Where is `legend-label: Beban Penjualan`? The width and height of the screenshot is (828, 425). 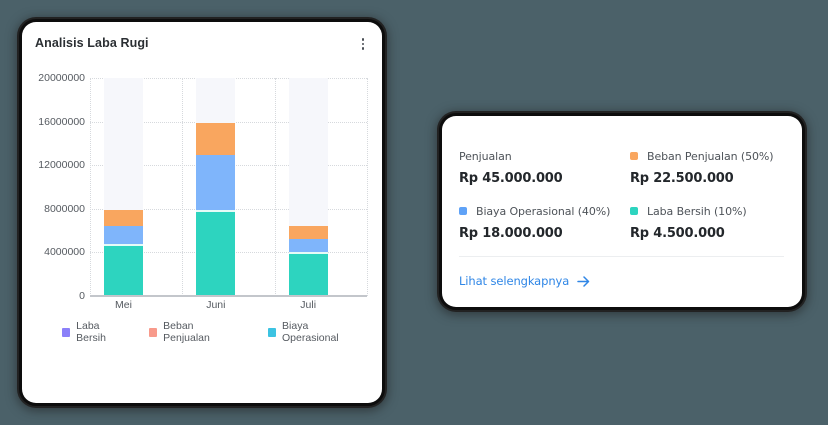
legend-label: Beban Penjualan is located at coordinates (186, 332).